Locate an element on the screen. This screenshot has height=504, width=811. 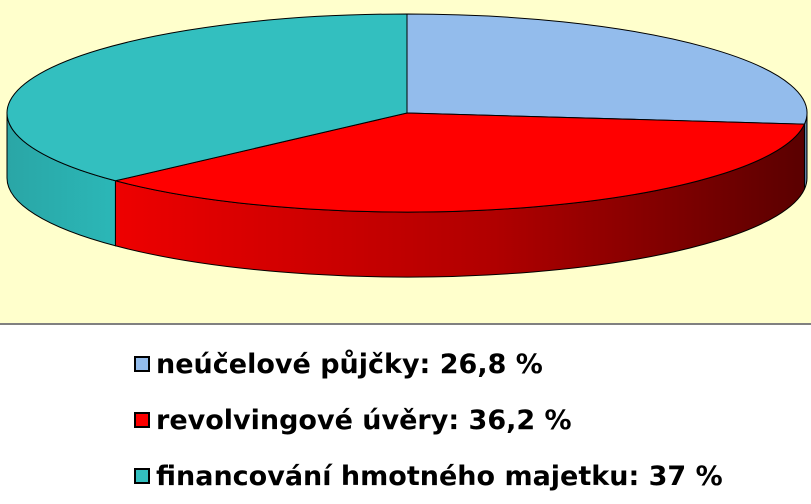
legend-item: financování hmotného majetku: 37 % is located at coordinates (469, 476).